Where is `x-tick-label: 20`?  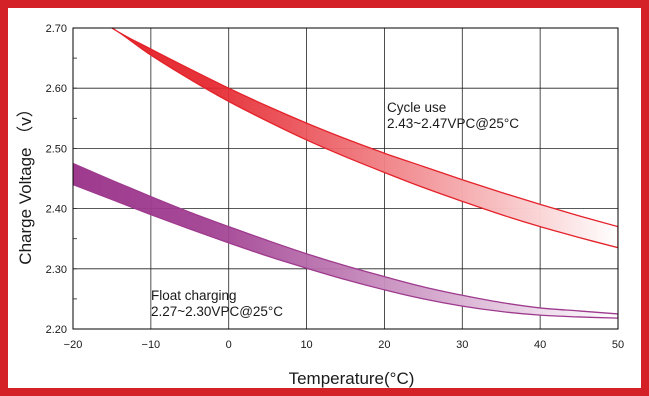
x-tick-label: 20 is located at coordinates (384, 345).